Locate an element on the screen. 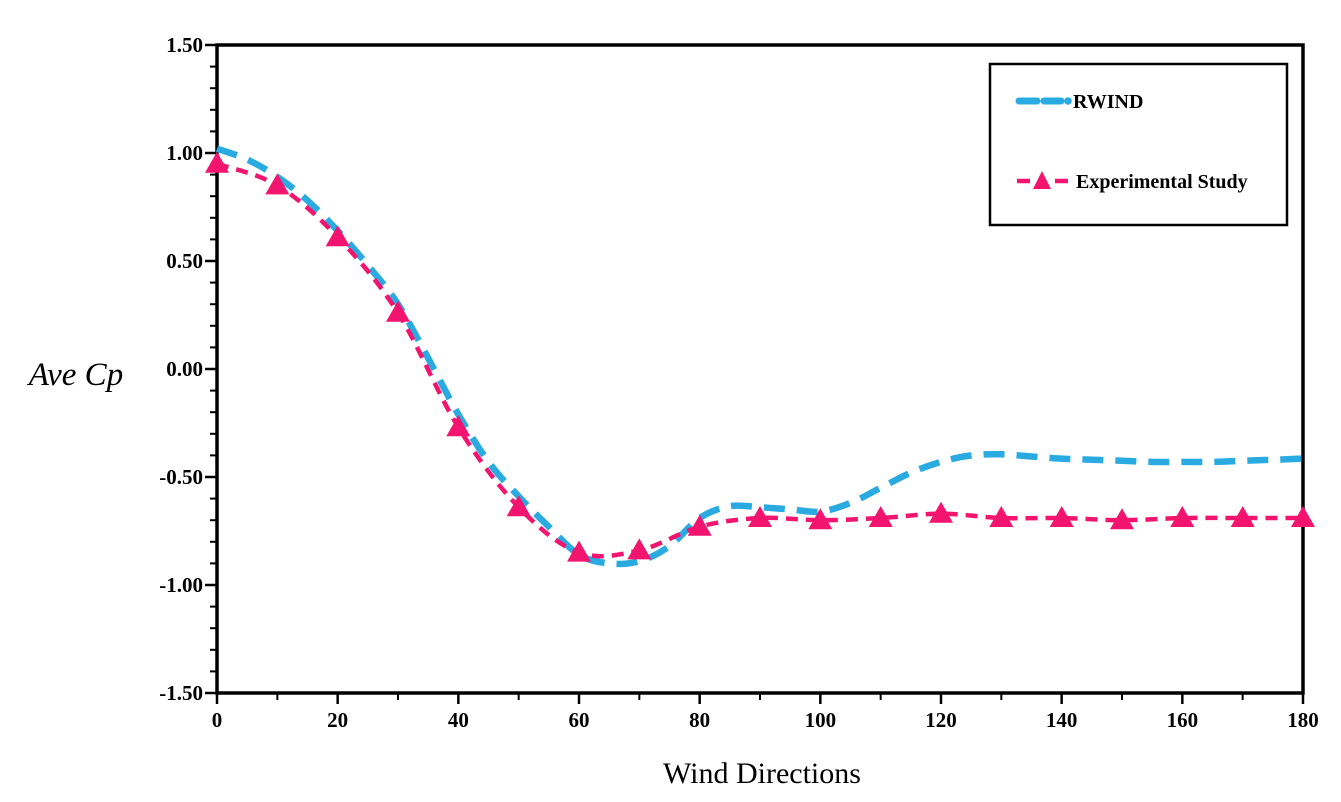 This screenshot has width=1341, height=802. legend-label-rwind: RWIND is located at coordinates (1108, 102).